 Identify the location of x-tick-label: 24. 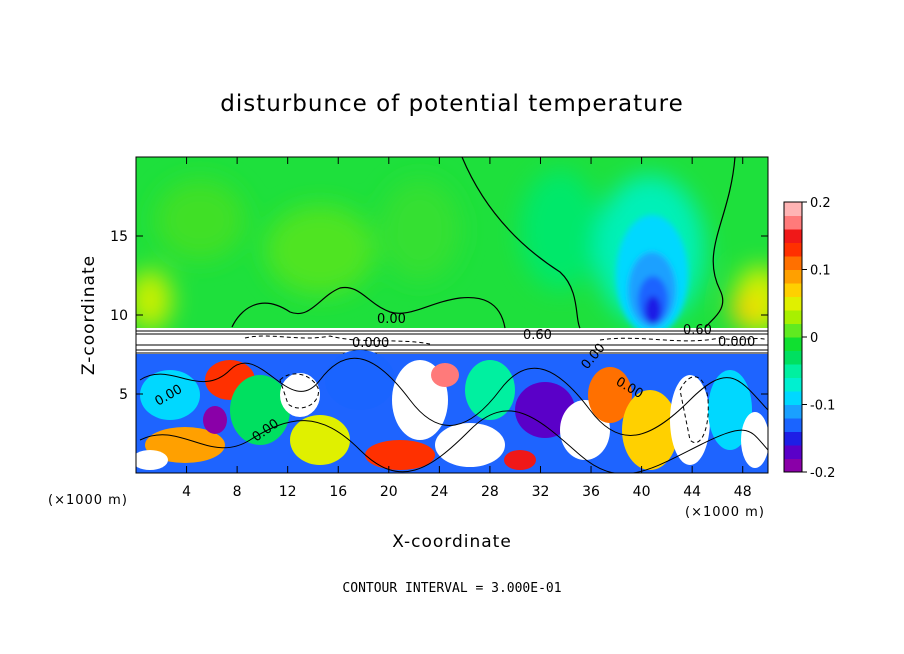
(439, 492).